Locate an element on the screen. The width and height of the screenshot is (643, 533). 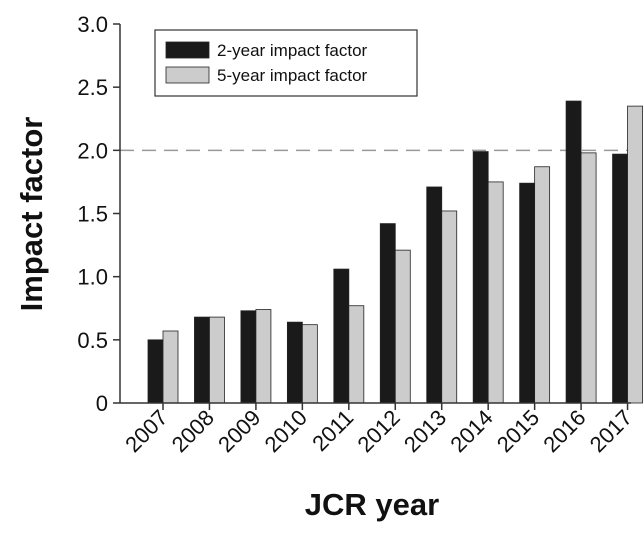
y-tick-label: 0.5 is located at coordinates (92, 340).